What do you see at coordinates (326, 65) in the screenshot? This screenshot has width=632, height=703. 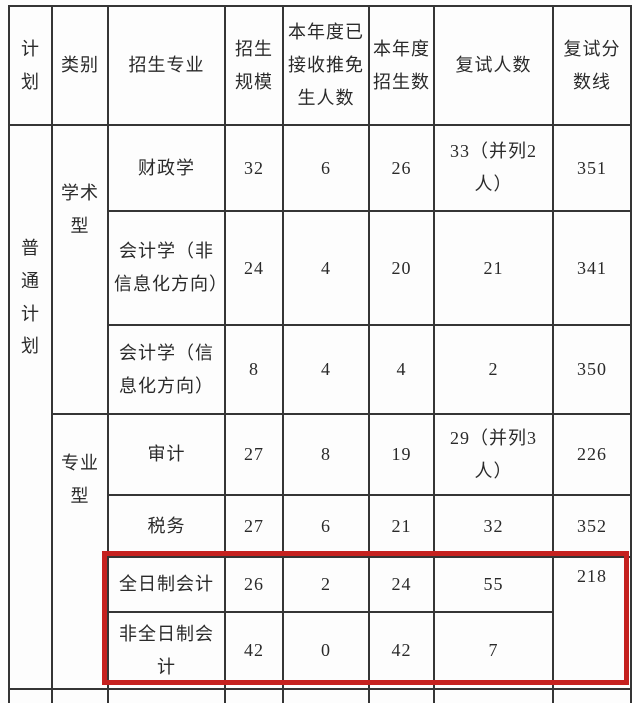 I see `header-cell-tuimian: 本年度已接收推免生人数` at bounding box center [326, 65].